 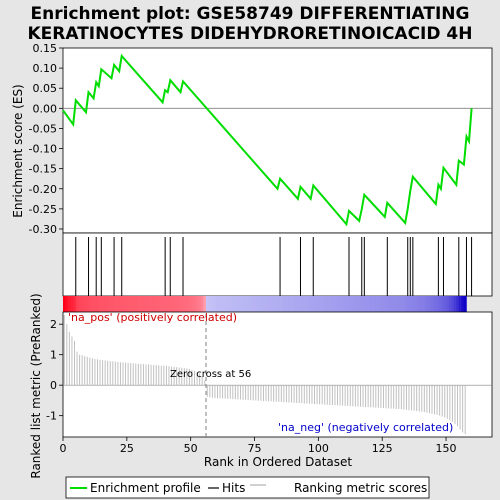 I want to click on x-tick-label: 100, so click(x=318, y=448).